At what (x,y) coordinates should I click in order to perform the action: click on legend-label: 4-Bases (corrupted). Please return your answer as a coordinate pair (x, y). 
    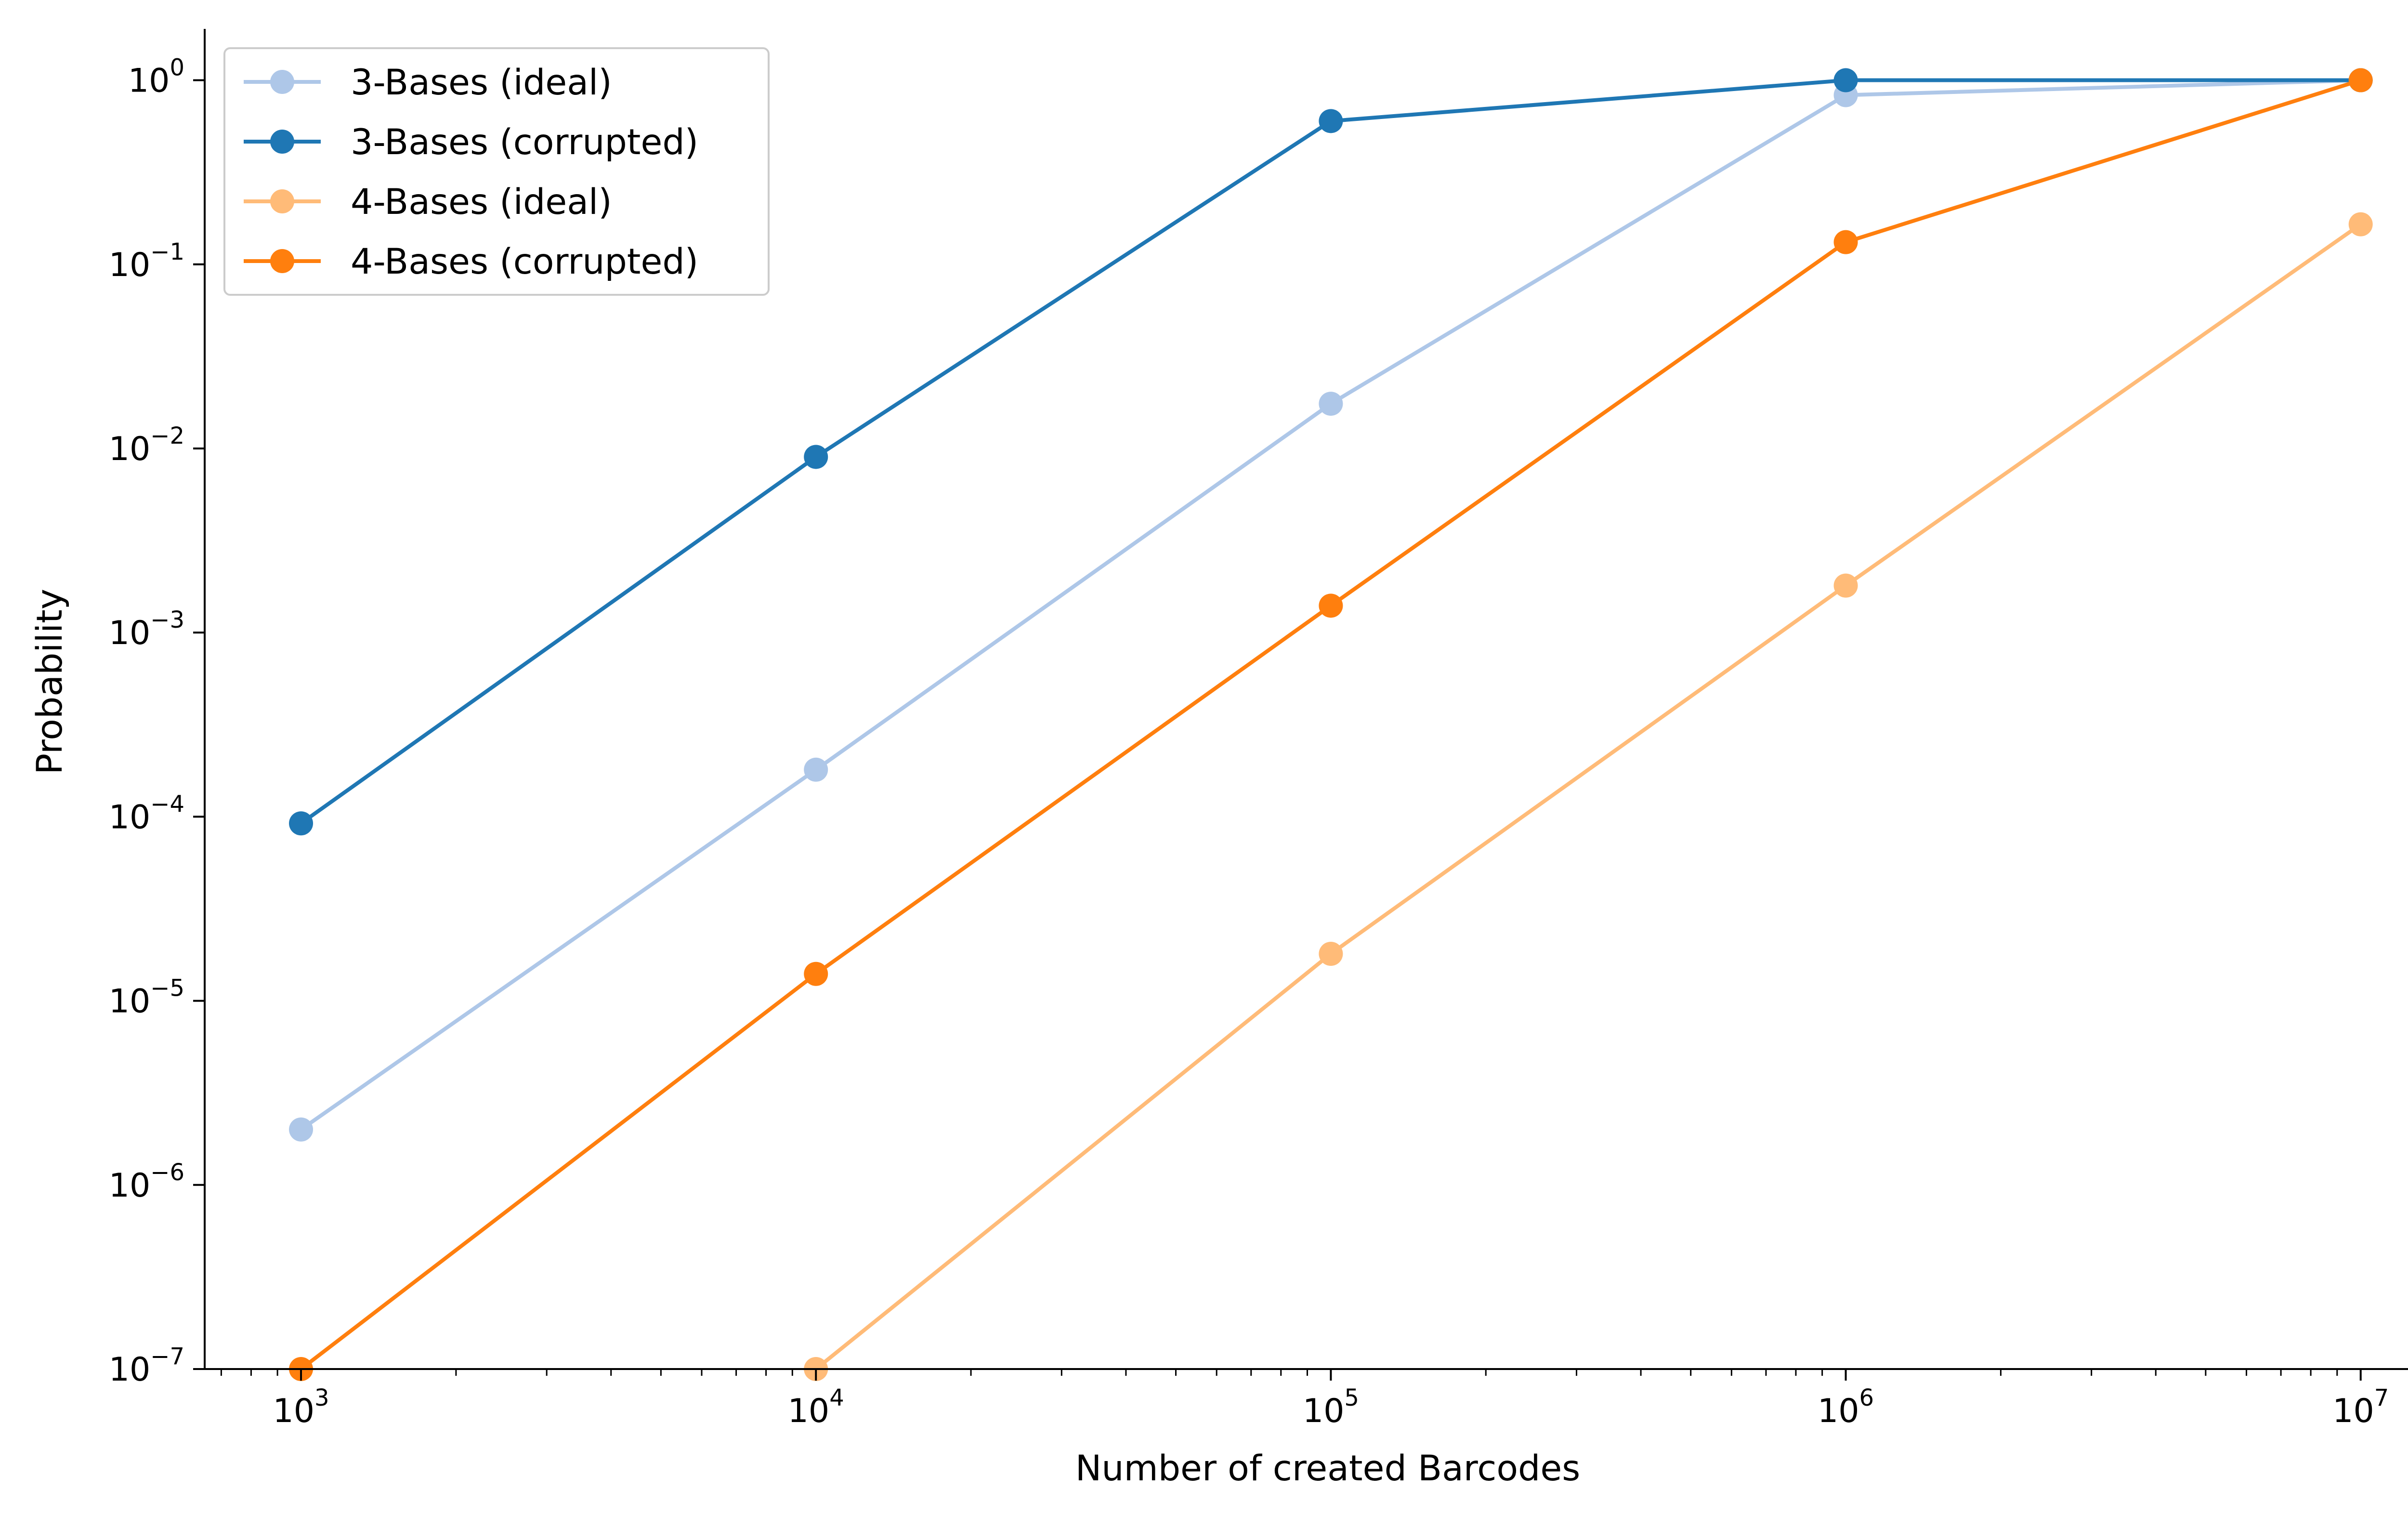
    Looking at the image, I should click on (524, 261).